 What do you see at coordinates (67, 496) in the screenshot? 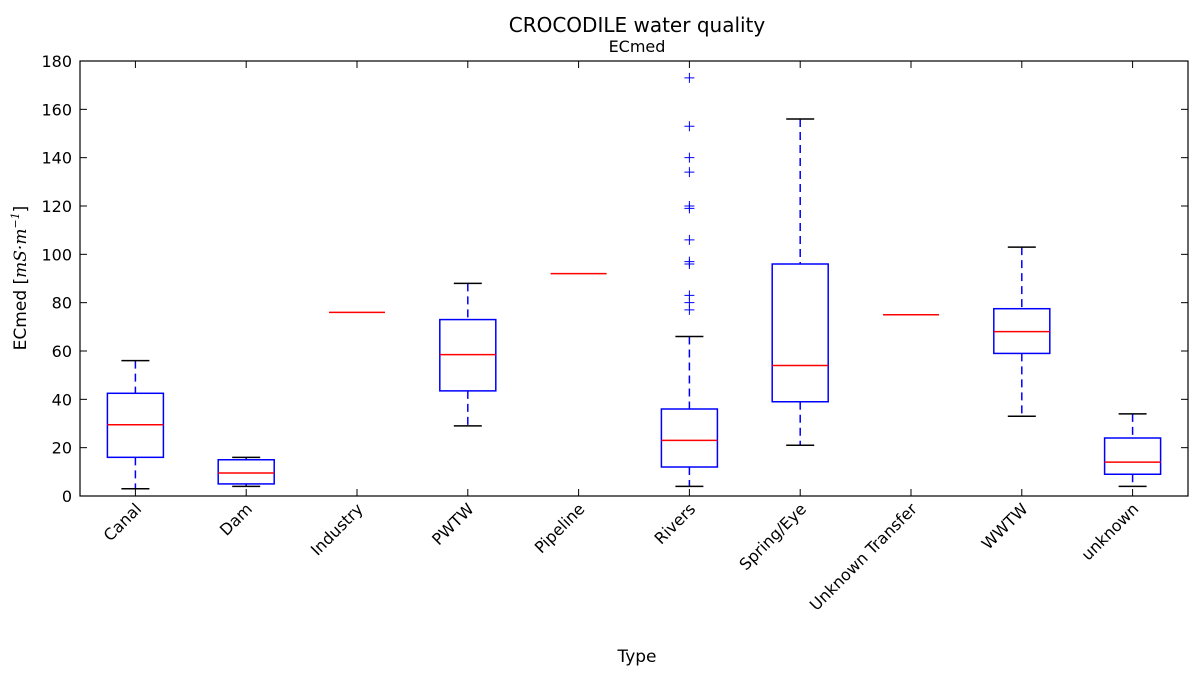
I see `y-tick-label-0: 0` at bounding box center [67, 496].